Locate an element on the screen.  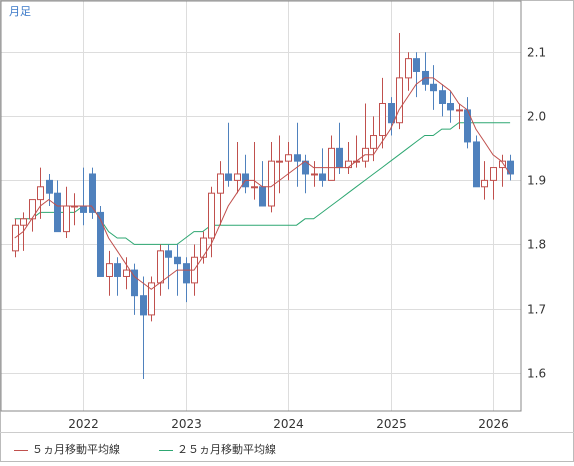
x-tick-label: 2025 is located at coordinates (391, 424).